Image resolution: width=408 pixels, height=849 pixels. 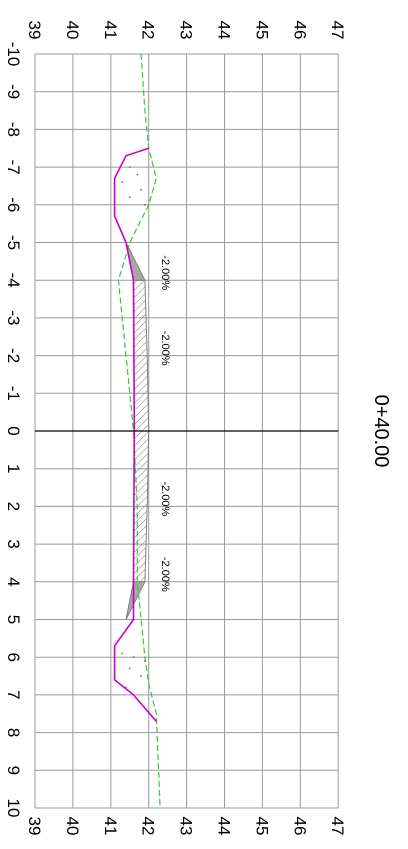 What do you see at coordinates (13, 280) in the screenshot?
I see `offset-tick: -4` at bounding box center [13, 280].